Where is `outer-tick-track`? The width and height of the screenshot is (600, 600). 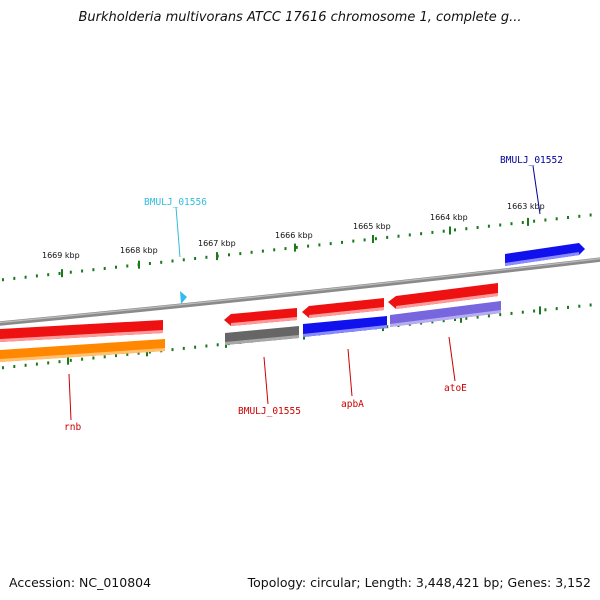 outer-tick-track is located at coordinates (297, 247).